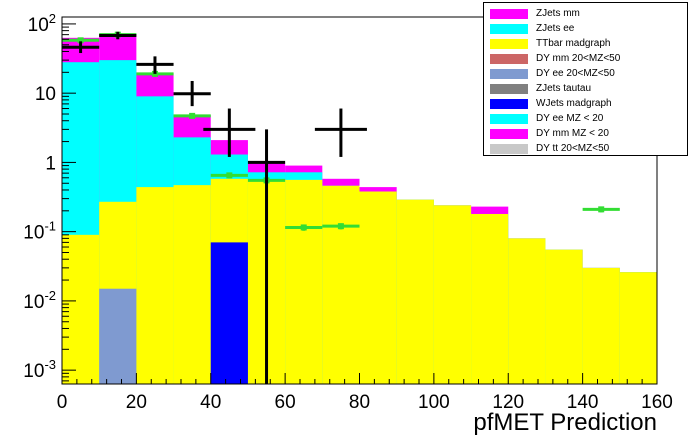  I want to click on x-tick-label: 40, so click(210, 402).